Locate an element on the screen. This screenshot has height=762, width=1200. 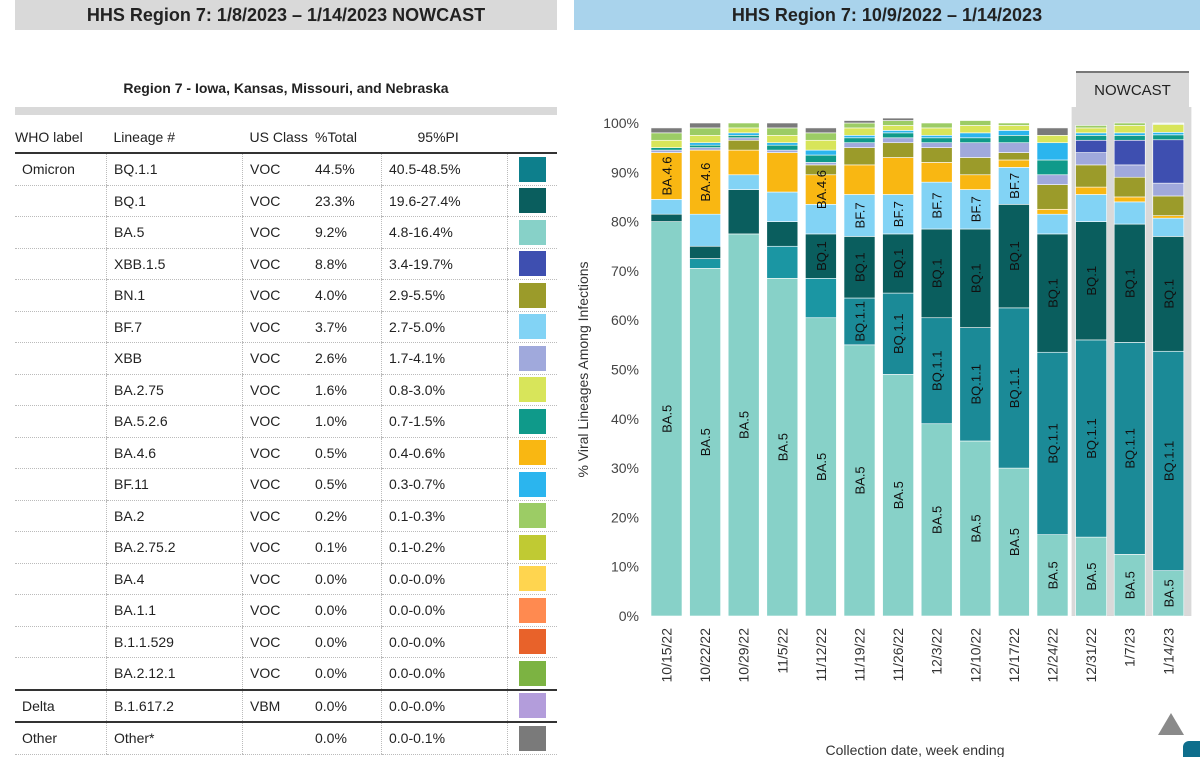
pct-total: 0.5% is located at coordinates (345, 485).